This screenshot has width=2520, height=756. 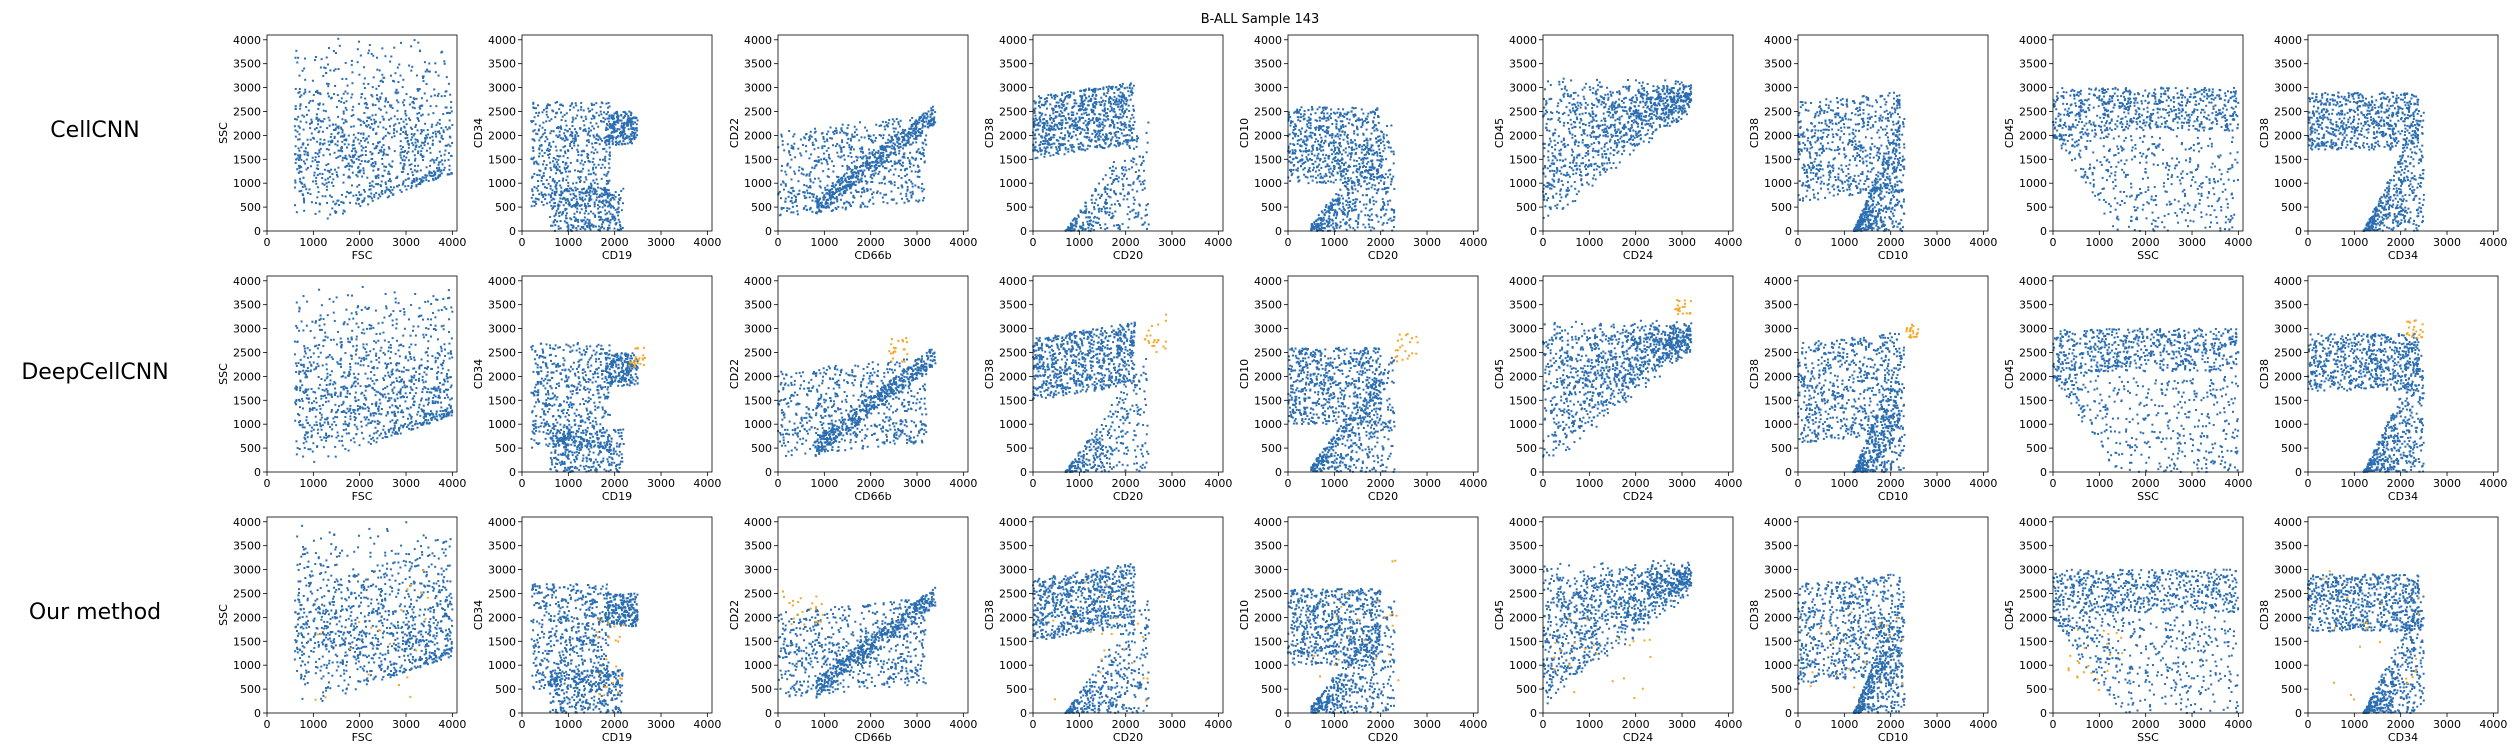 What do you see at coordinates (247, 88) in the screenshot?
I see `y-tick-label: 3000` at bounding box center [247, 88].